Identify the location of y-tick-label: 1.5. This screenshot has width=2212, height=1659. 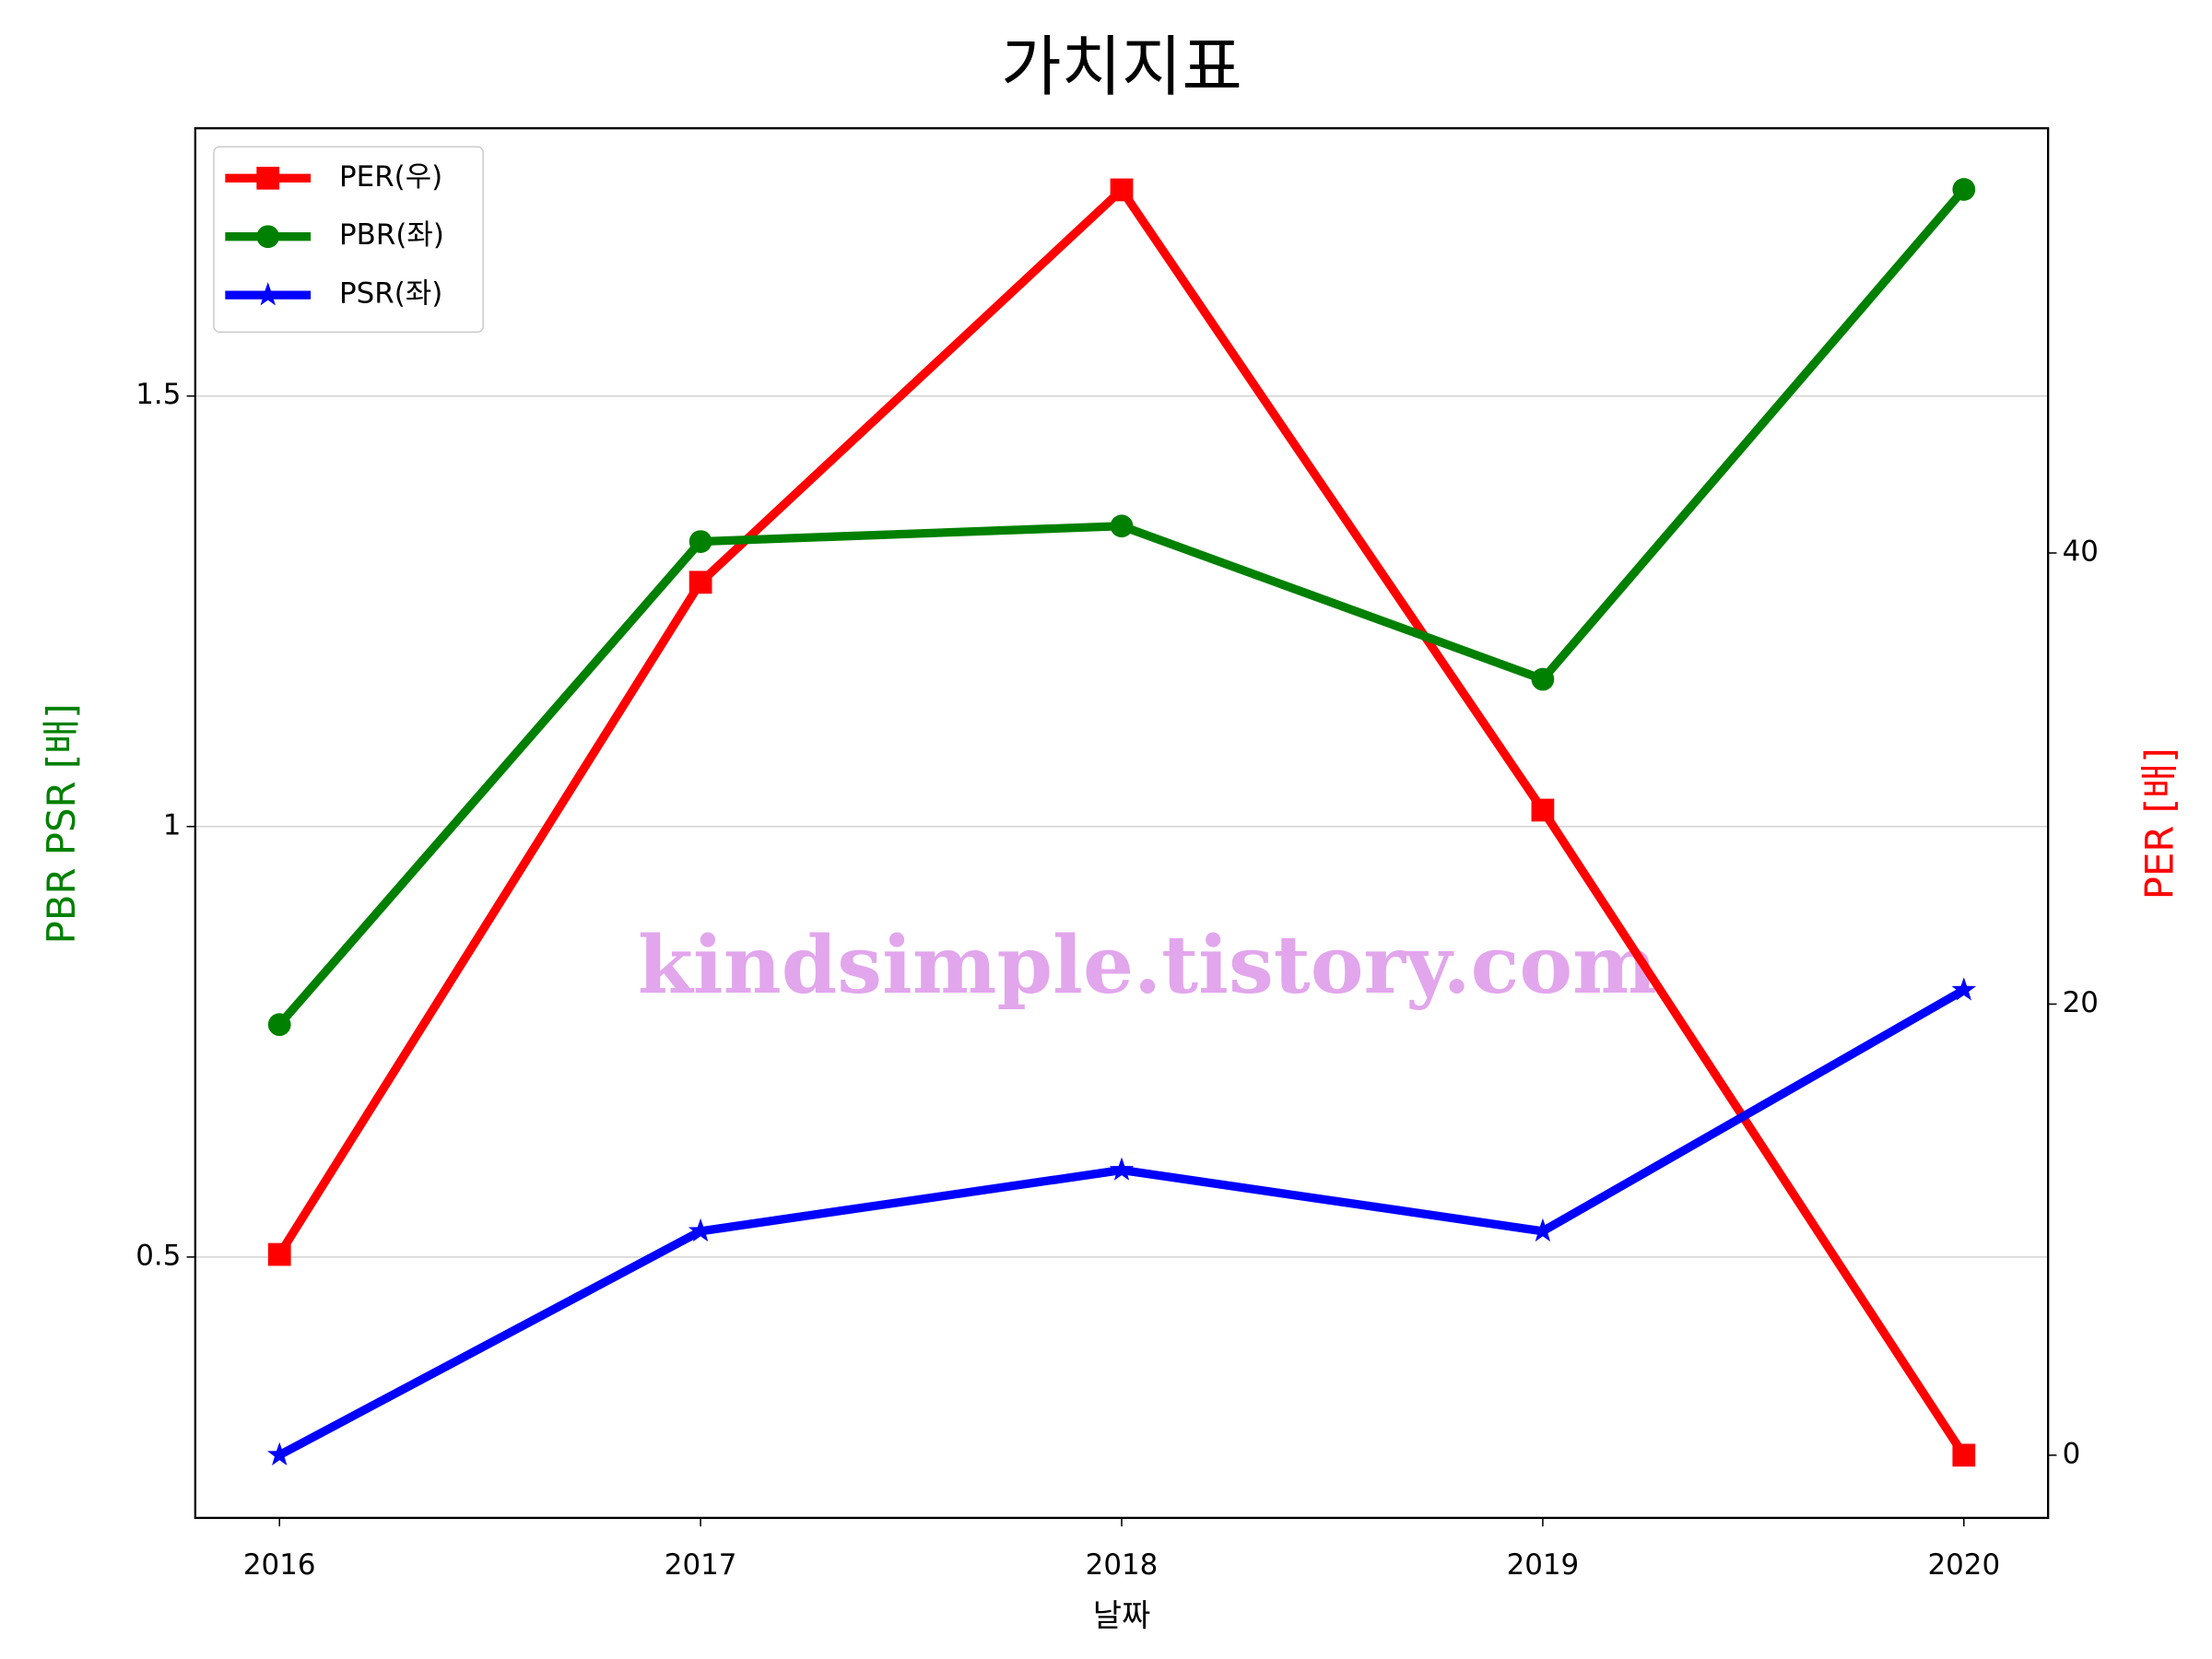
(158, 394).